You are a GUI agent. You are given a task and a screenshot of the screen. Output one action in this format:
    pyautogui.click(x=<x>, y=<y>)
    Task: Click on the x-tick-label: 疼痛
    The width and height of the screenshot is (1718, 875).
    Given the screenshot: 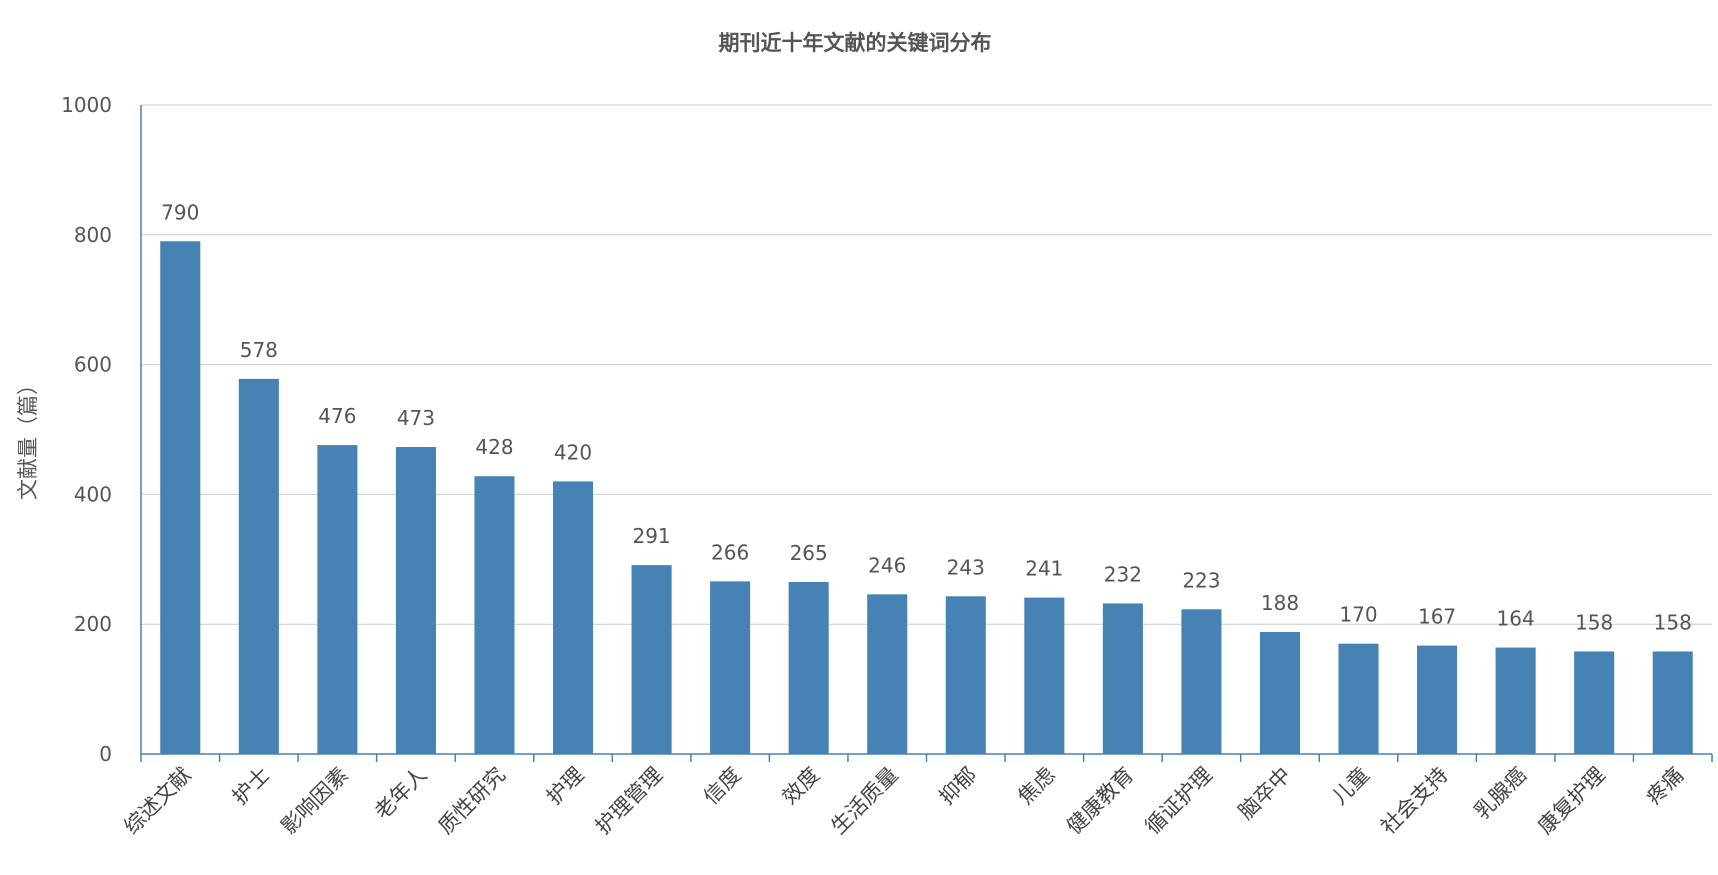 What is the action you would take?
    pyautogui.click(x=1665, y=786)
    